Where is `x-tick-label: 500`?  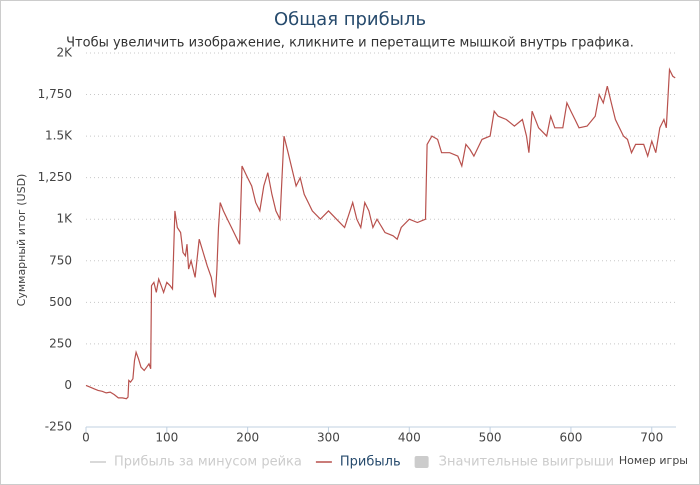
x-tick-label: 500 is located at coordinates (490, 438).